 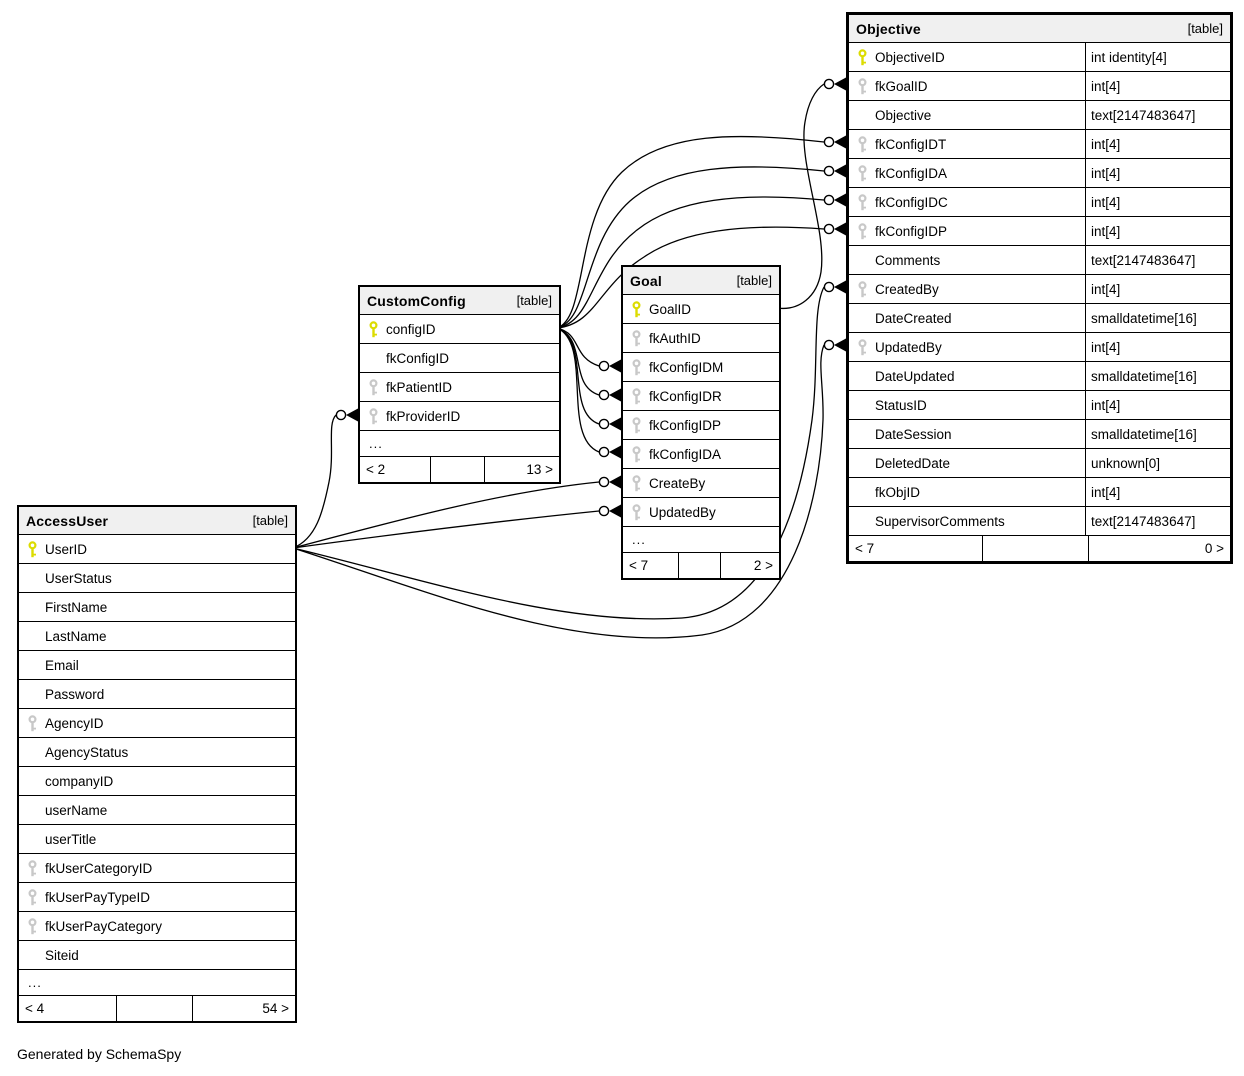 What do you see at coordinates (104, 926) in the screenshot?
I see `column-name: fkUserPayCategory` at bounding box center [104, 926].